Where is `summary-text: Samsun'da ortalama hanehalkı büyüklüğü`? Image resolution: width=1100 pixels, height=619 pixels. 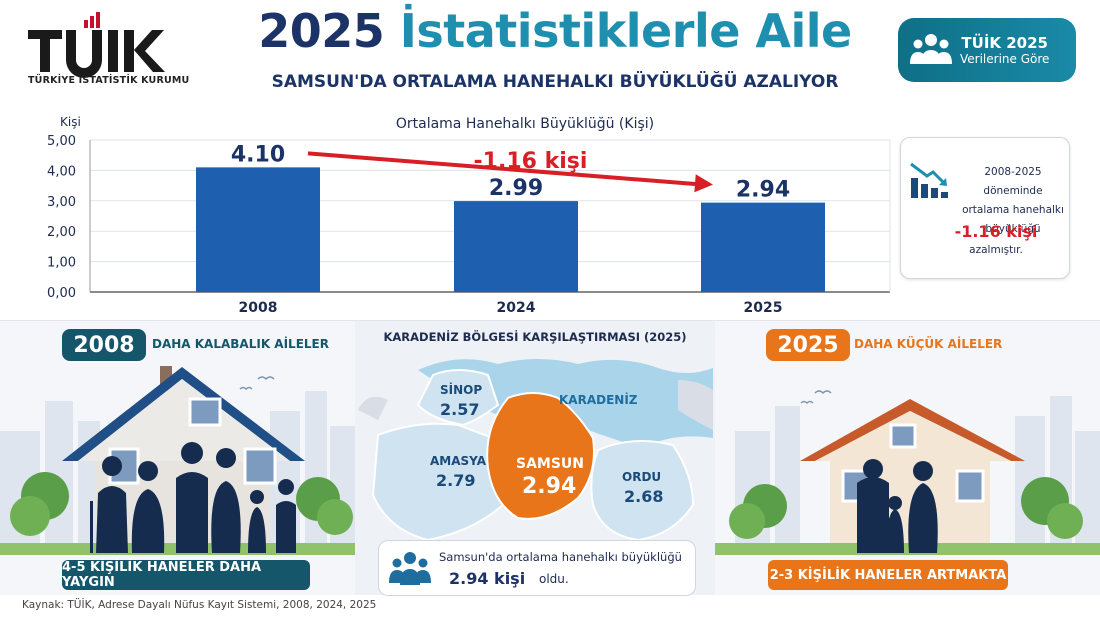 summary-text: Samsun'da ortalama hanehalkı büyüklüğü is located at coordinates (560, 557).